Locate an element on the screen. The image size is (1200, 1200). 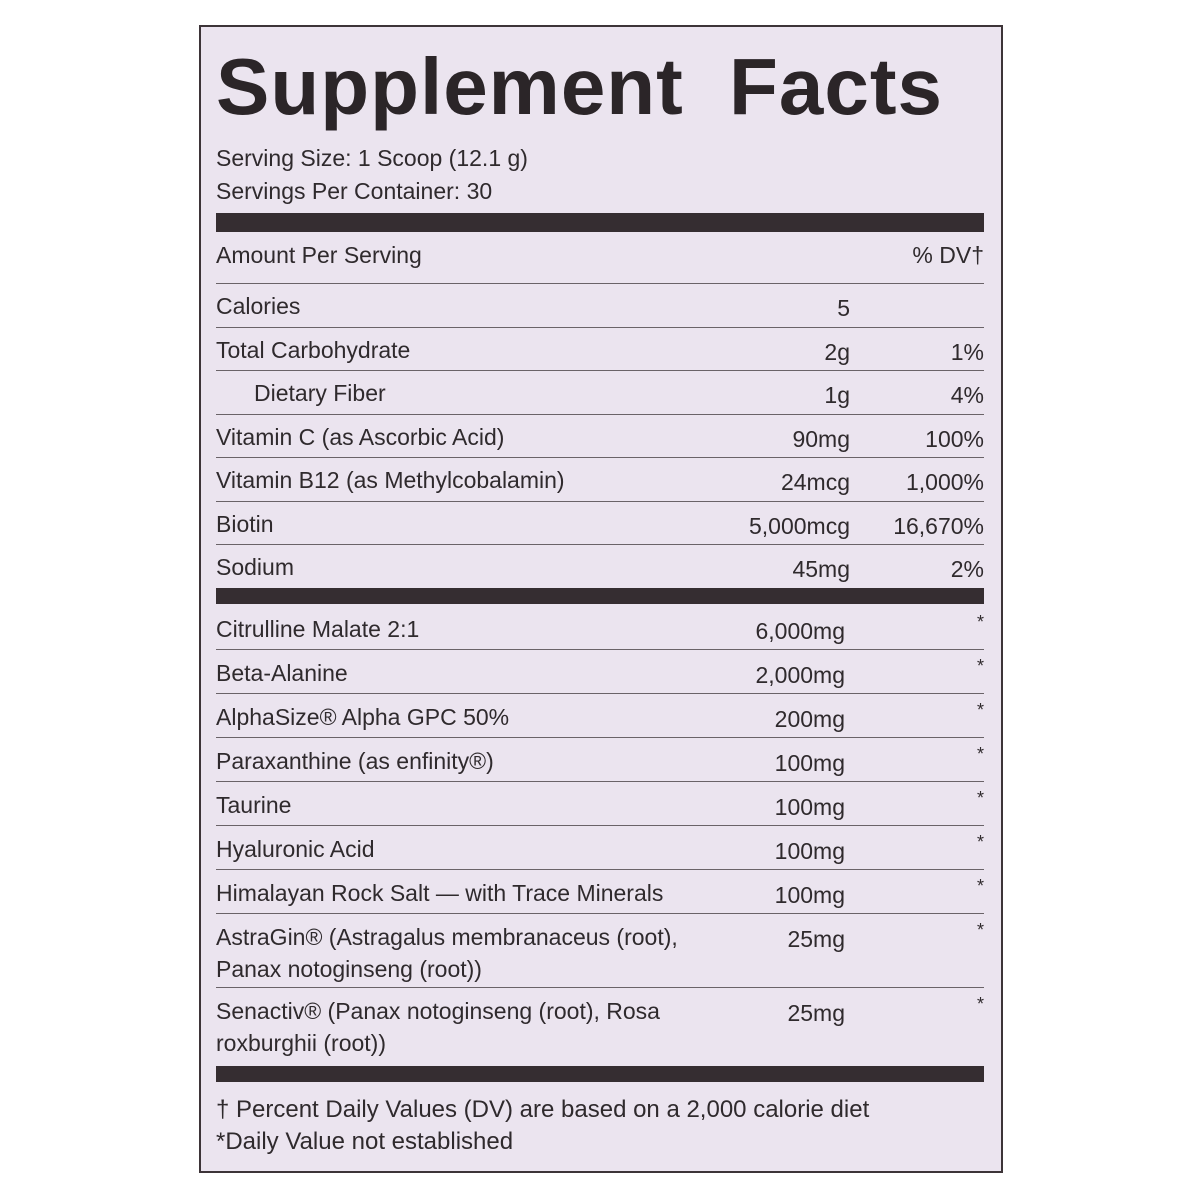
nutrient-name: Biotin is located at coordinates (245, 523).